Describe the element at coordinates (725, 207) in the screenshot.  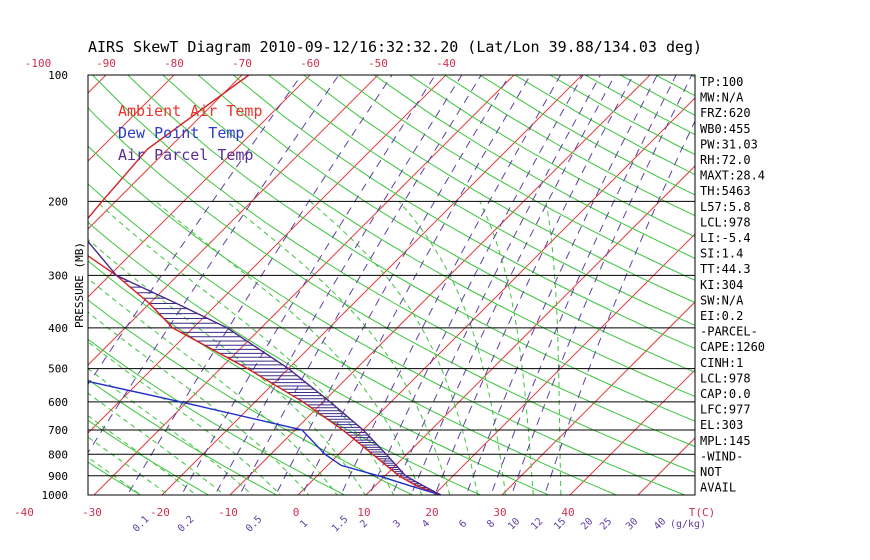
I see `index-label: L57:5.8` at that location.